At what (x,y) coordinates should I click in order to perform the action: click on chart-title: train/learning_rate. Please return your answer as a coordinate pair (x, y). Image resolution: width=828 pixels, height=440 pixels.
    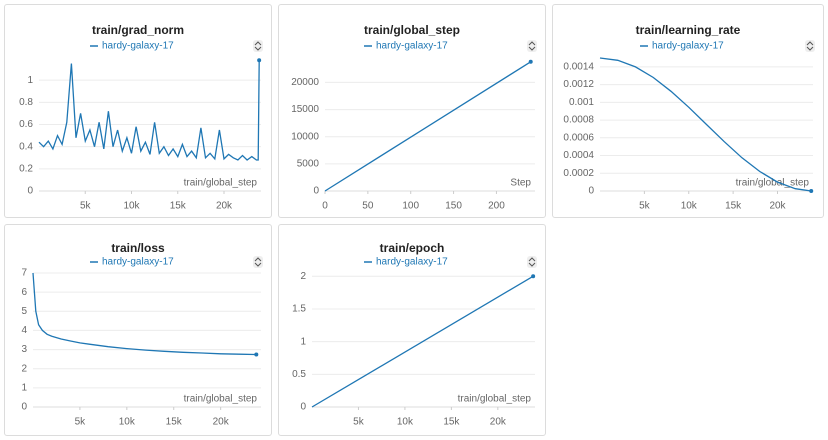
    Looking at the image, I should click on (688, 30).